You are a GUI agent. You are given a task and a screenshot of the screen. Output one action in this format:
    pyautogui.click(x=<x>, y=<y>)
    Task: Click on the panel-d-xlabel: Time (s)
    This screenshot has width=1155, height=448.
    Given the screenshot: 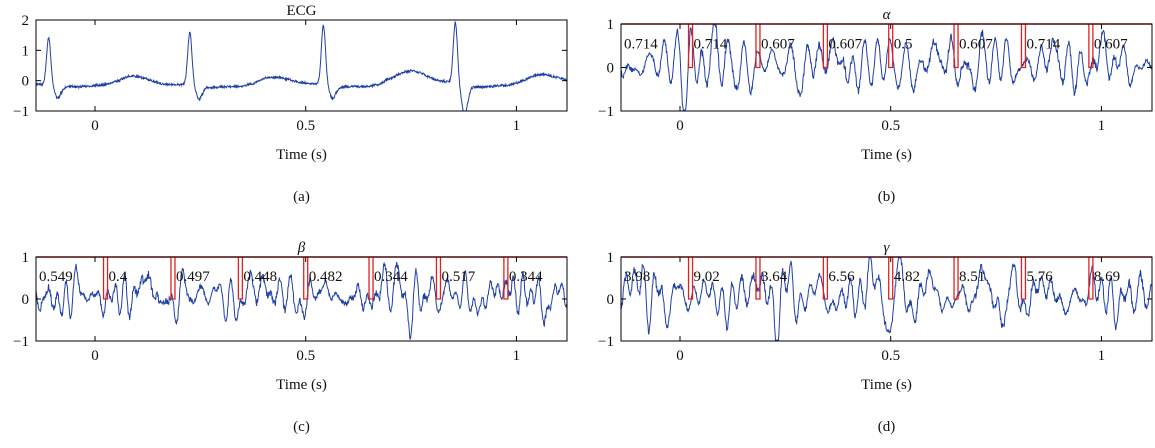 What is the action you would take?
    pyautogui.click(x=886, y=385)
    